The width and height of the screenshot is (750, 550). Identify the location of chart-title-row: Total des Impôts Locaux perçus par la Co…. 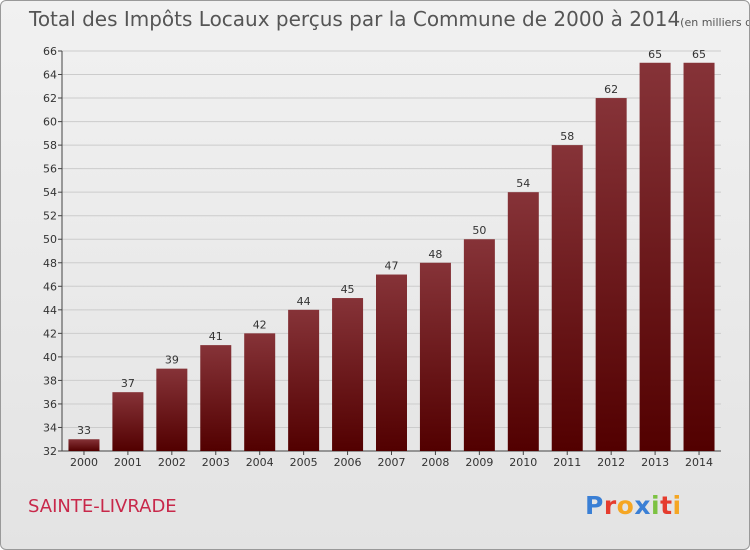
(389, 19).